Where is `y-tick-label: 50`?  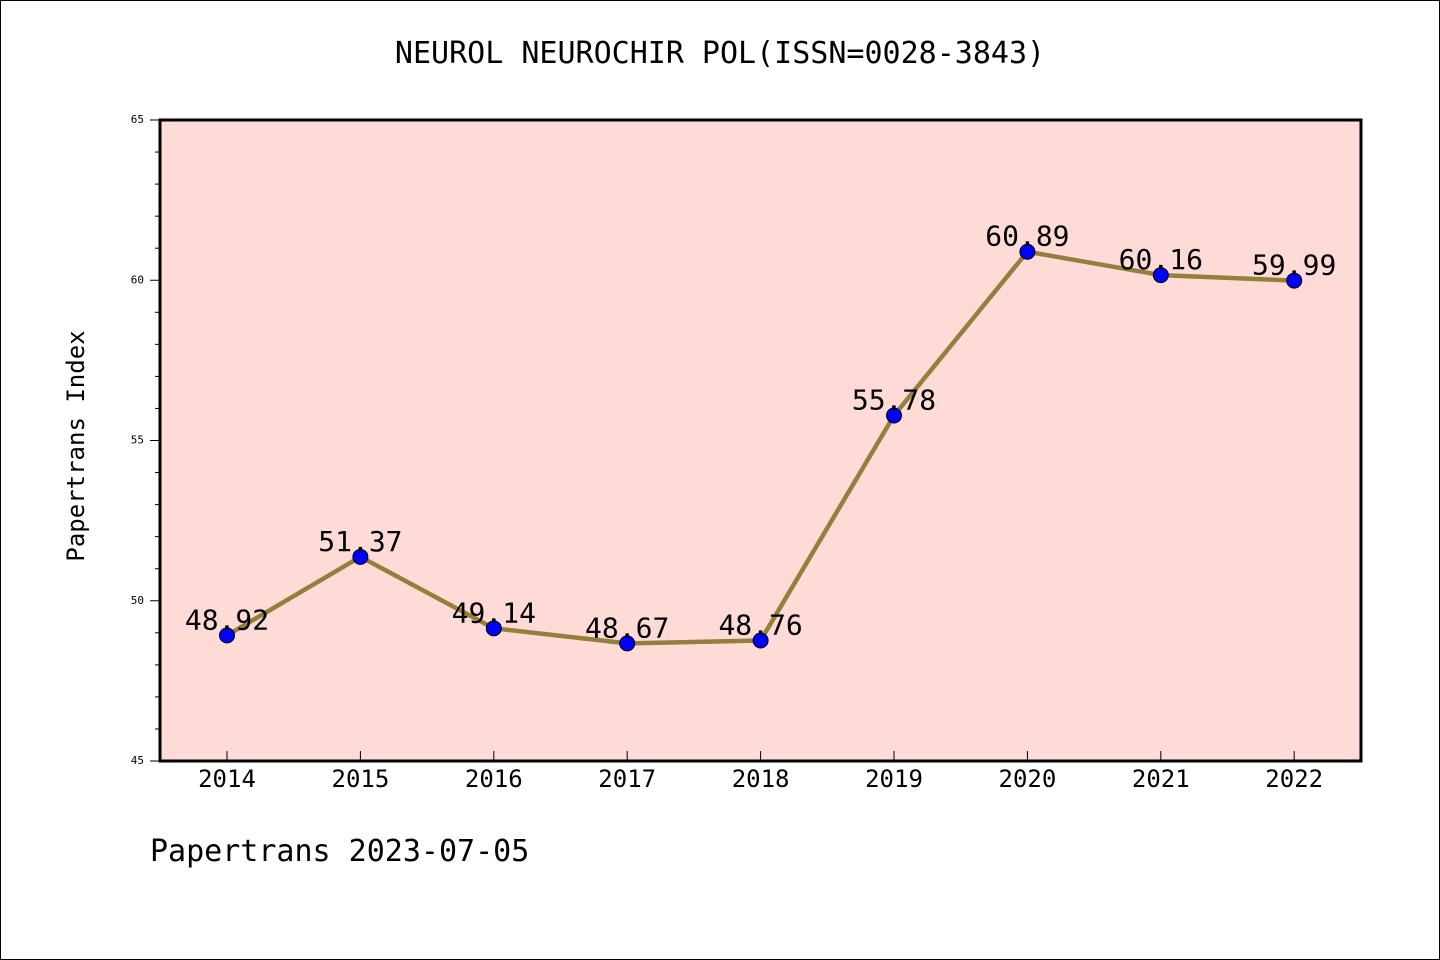
y-tick-label: 50 is located at coordinates (137, 600).